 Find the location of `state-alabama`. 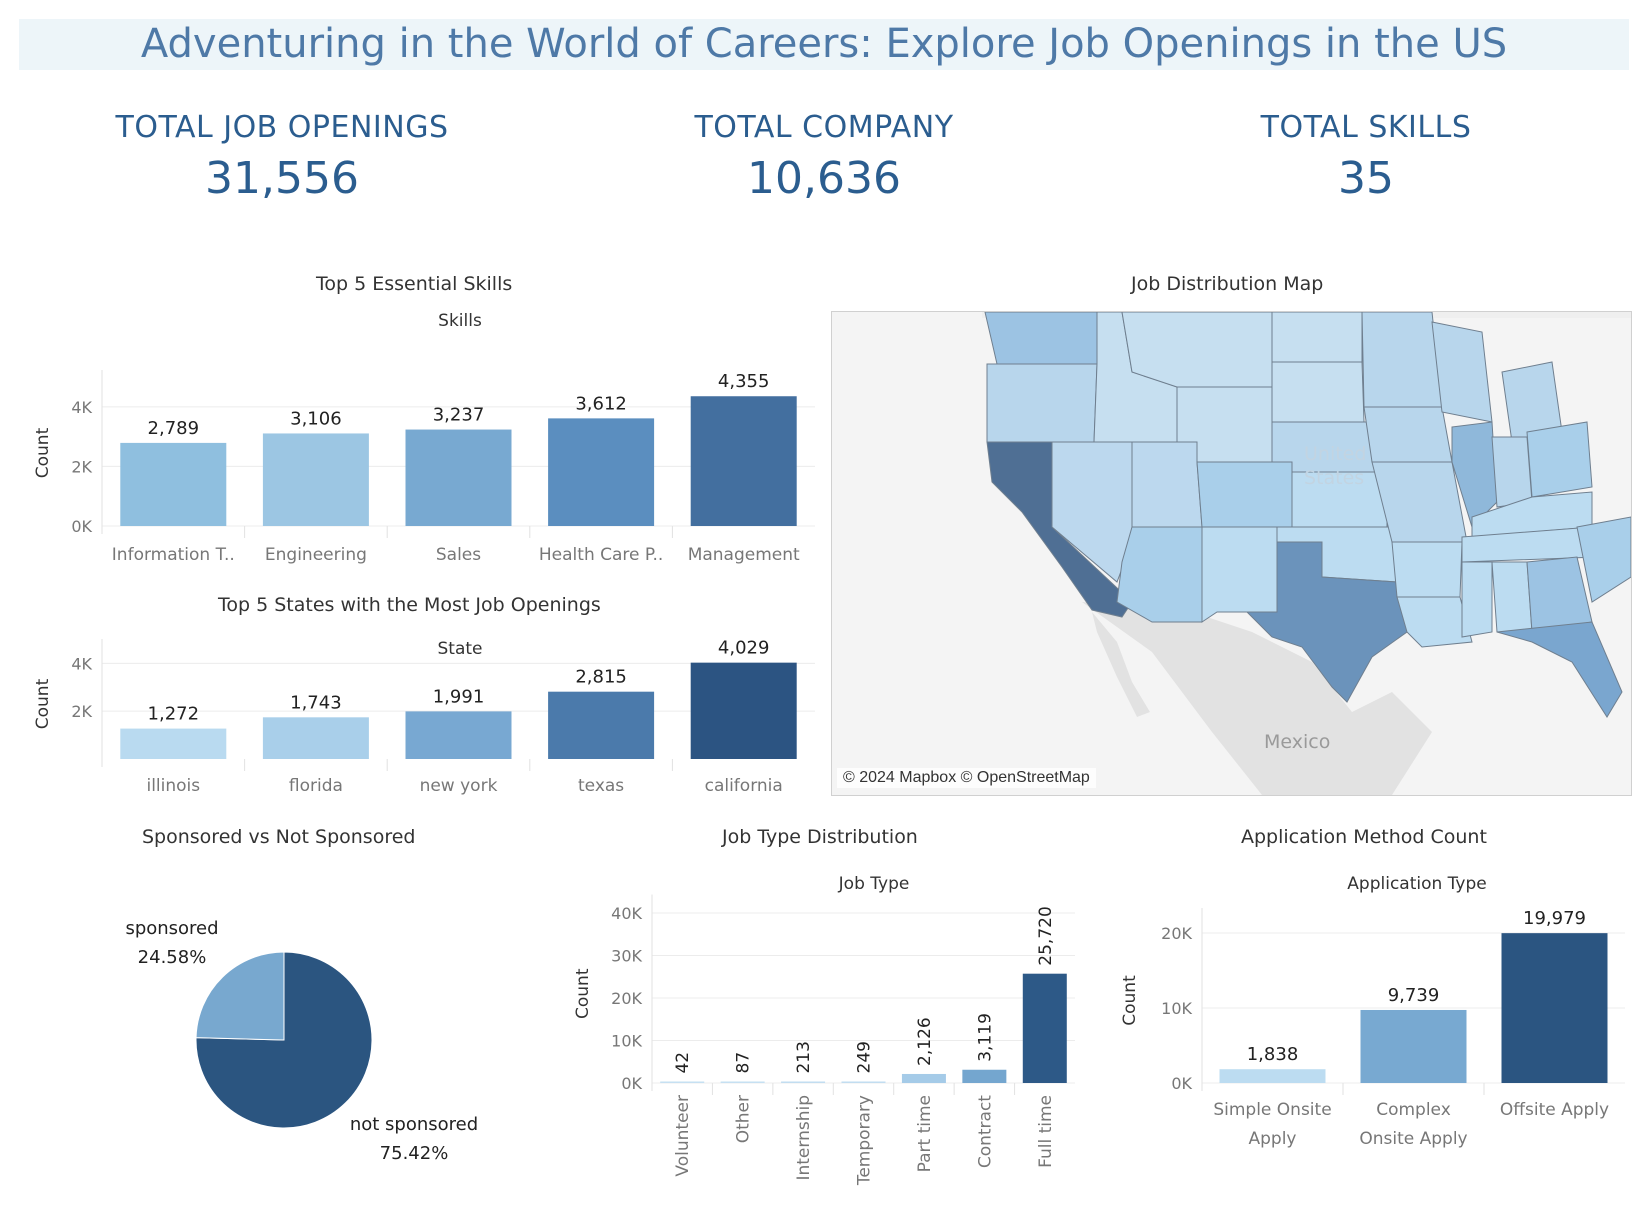

state-alabama is located at coordinates (1512, 597).